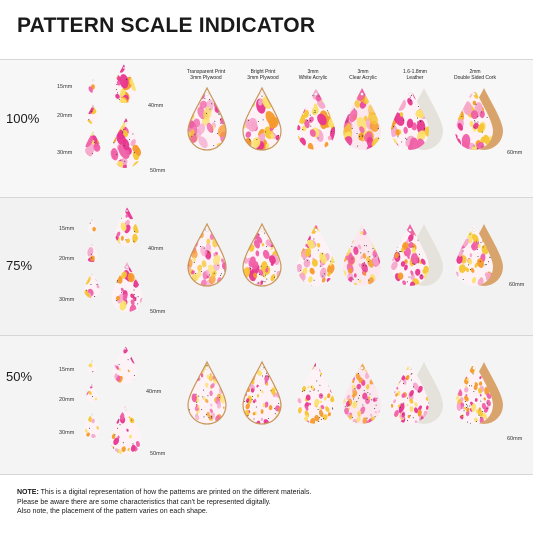  Describe the element at coordinates (23, 118) in the screenshot. I see `scale-label-100: 100%` at that location.